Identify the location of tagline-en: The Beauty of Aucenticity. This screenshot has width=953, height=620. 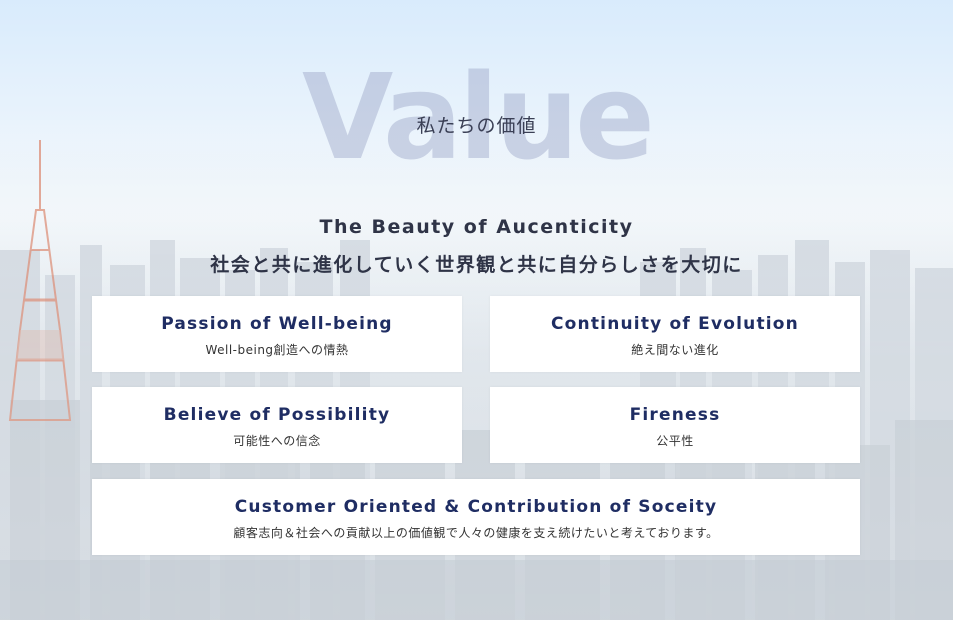
(476, 227).